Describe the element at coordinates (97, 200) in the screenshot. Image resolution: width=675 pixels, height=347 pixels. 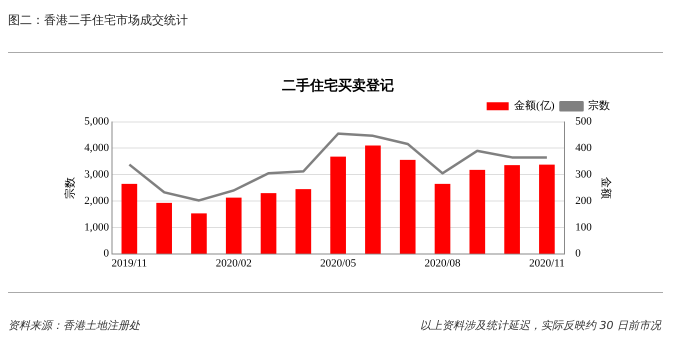
I see `y-tick-label: 2,000` at that location.